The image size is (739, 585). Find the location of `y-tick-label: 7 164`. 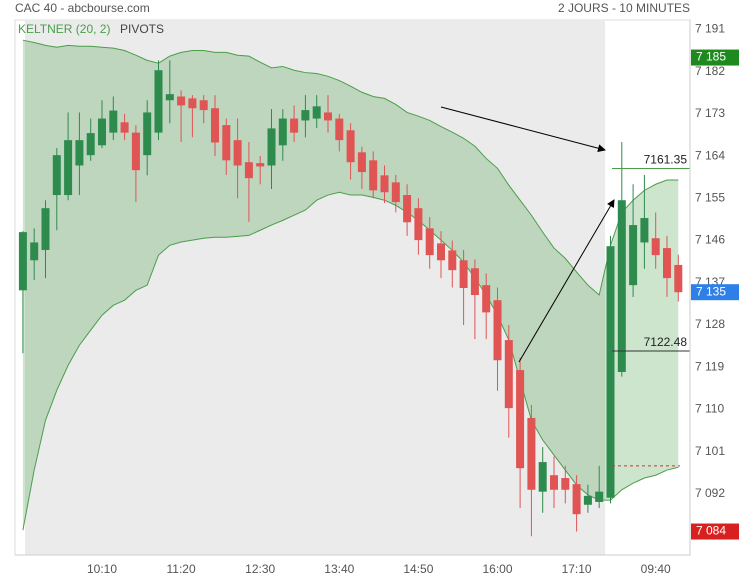

y-tick-label: 7 164 is located at coordinates (710, 155).